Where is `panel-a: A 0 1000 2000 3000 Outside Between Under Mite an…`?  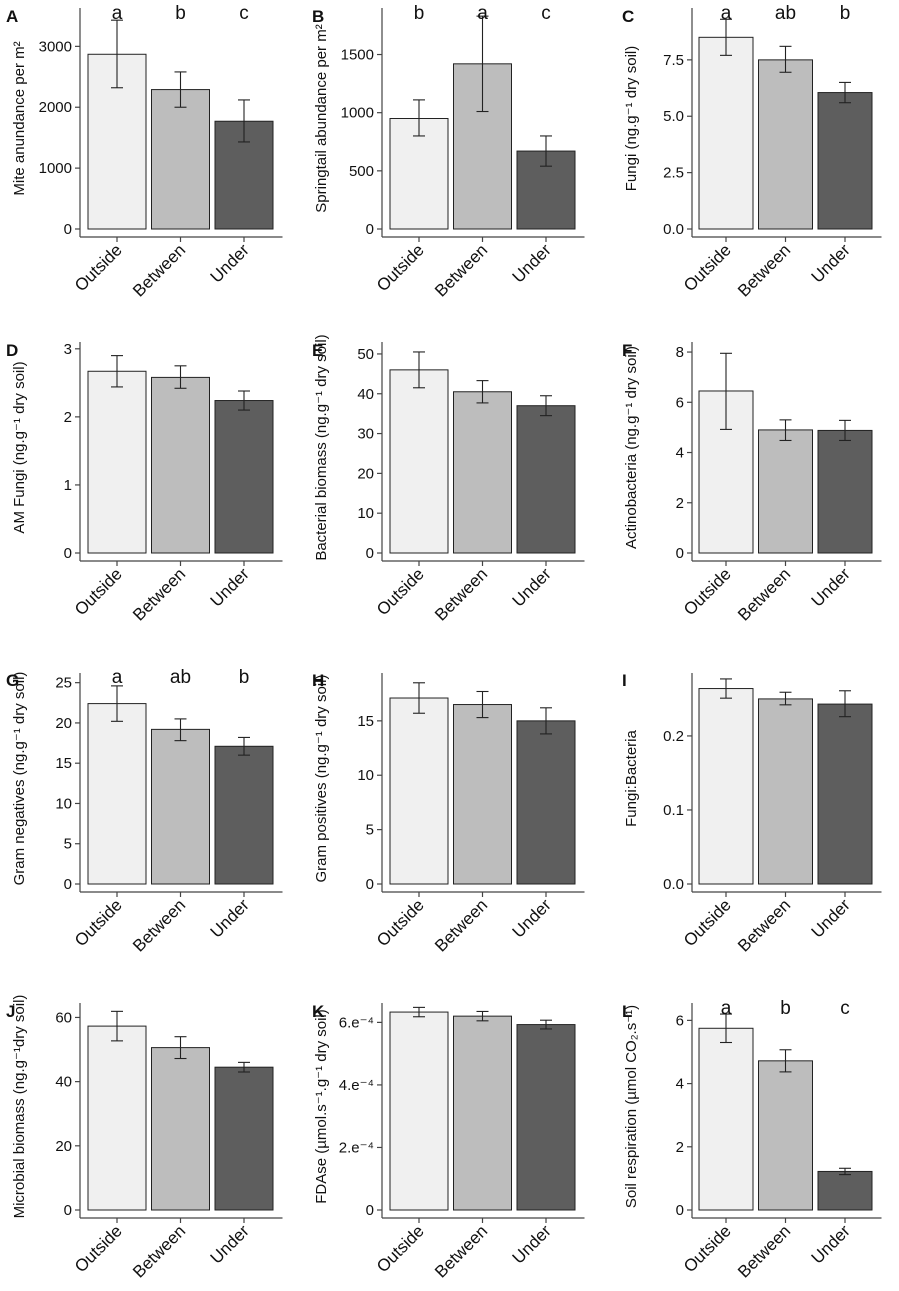
panel-a: A 0 1000 2000 3000 Outside Between Under Mite an… is located at coordinates (144, 152).